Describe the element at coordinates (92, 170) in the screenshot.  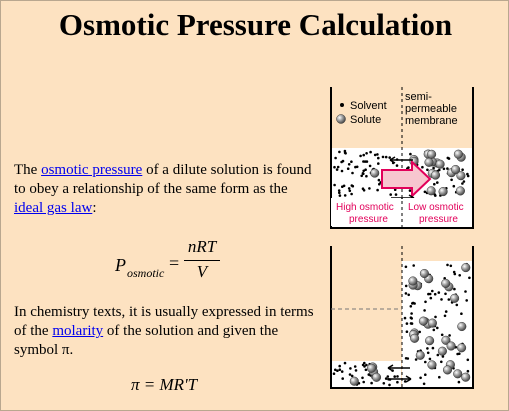
I see `osmotic-pressure-link: osmotic pressure` at that location.